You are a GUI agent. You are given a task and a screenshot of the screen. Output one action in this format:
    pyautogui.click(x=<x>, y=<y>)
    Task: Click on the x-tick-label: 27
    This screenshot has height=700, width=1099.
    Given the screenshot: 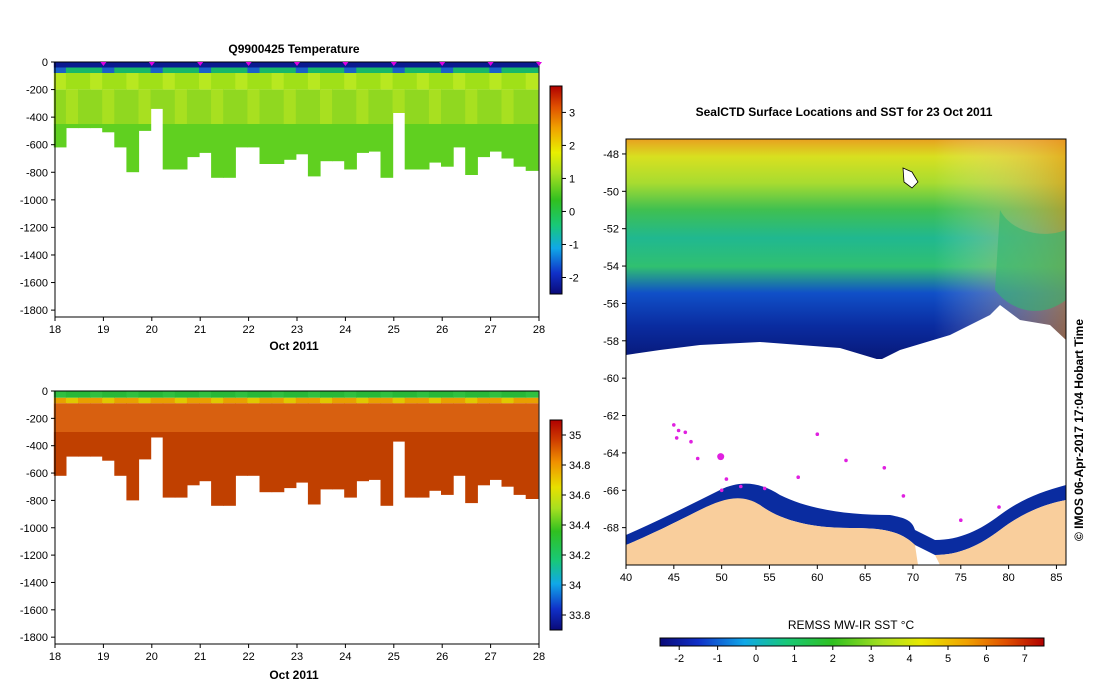 What is the action you would take?
    pyautogui.click(x=490, y=330)
    